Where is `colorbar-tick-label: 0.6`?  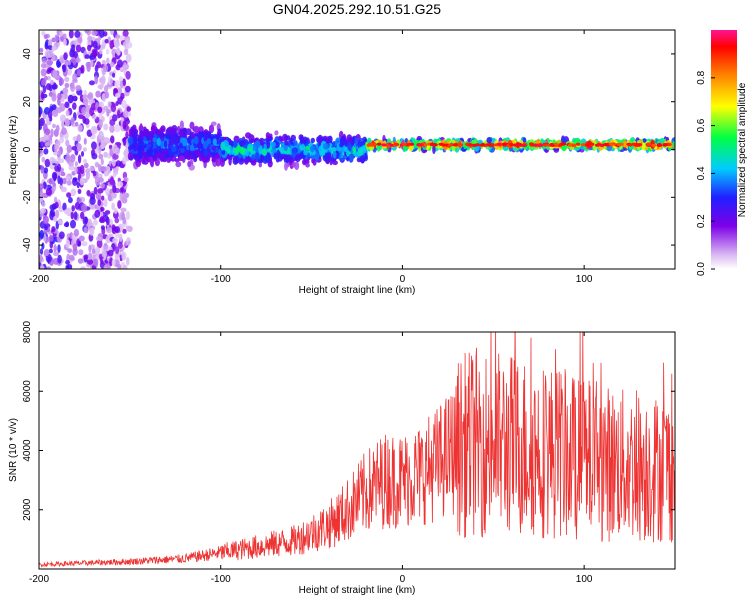
colorbar-tick-label: 0.6 is located at coordinates (701, 125).